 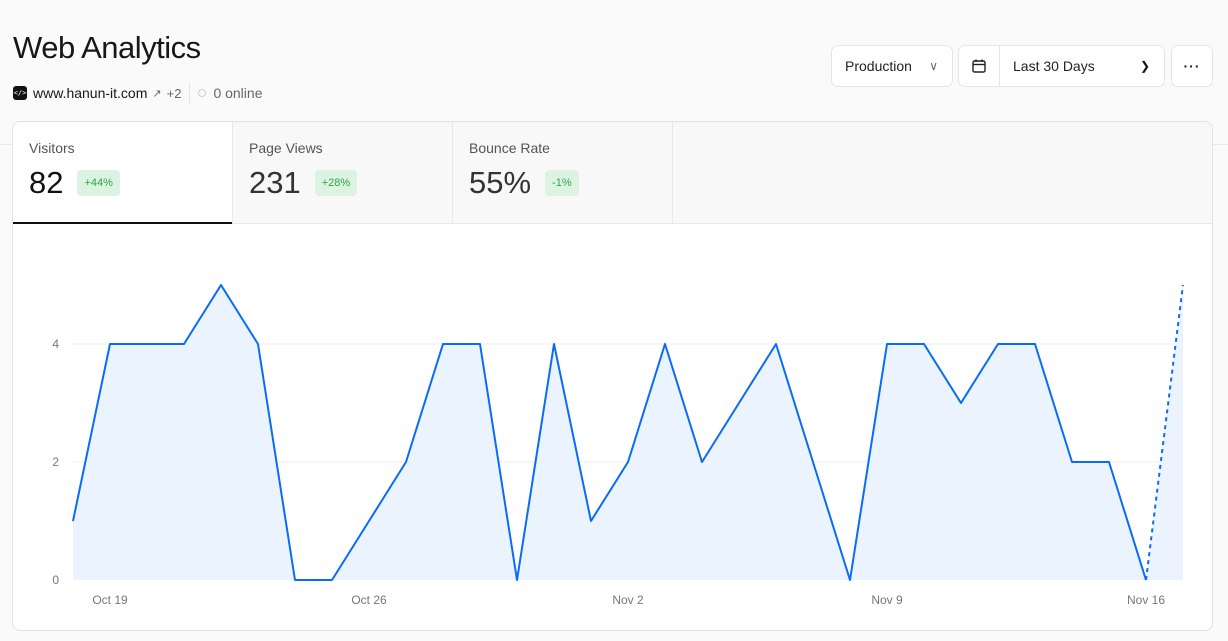 I want to click on metric-value: 231, so click(x=275, y=182).